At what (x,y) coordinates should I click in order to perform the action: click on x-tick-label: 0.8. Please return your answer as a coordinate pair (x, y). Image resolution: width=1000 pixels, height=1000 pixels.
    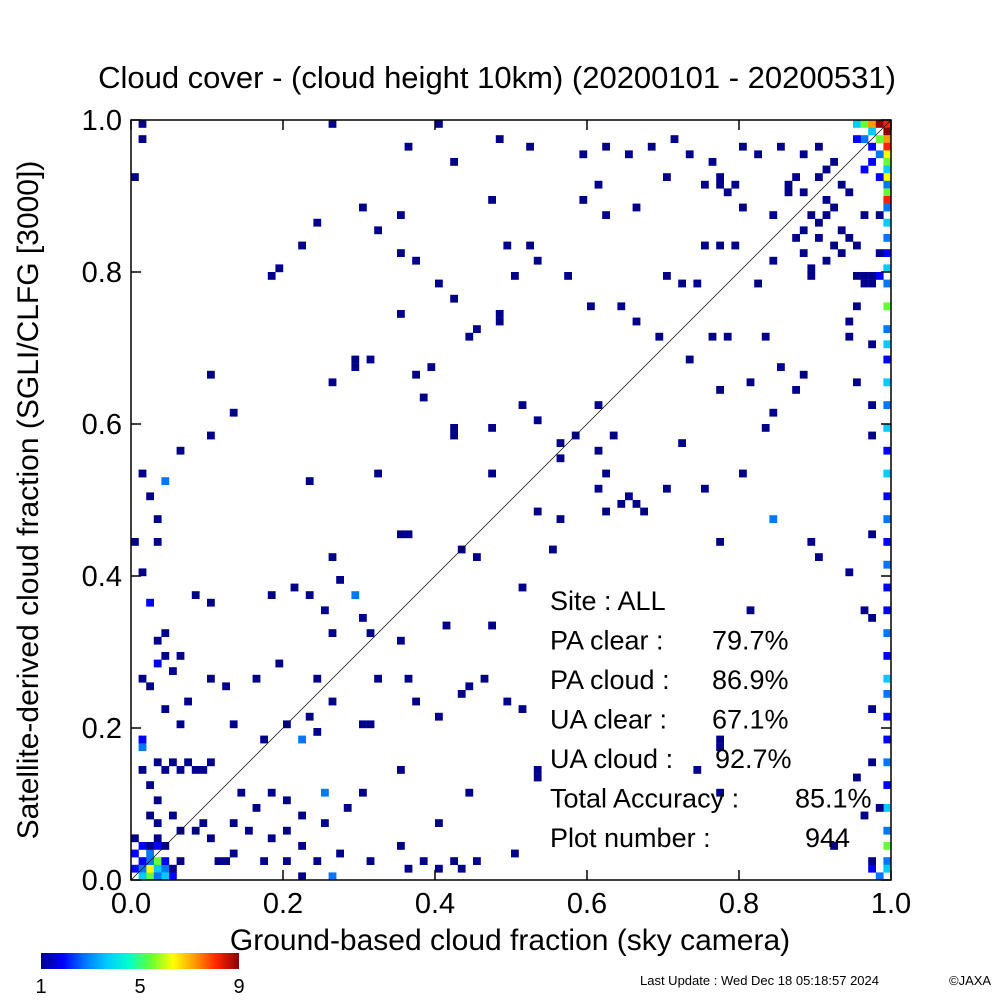
    Looking at the image, I should click on (739, 904).